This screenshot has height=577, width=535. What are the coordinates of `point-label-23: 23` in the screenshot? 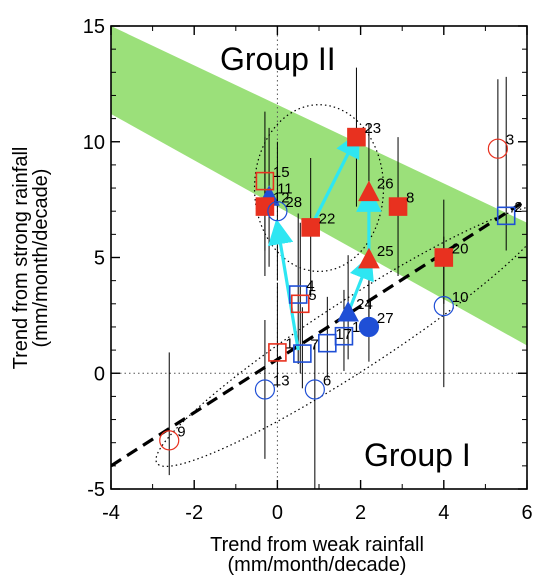 It's located at (372, 128).